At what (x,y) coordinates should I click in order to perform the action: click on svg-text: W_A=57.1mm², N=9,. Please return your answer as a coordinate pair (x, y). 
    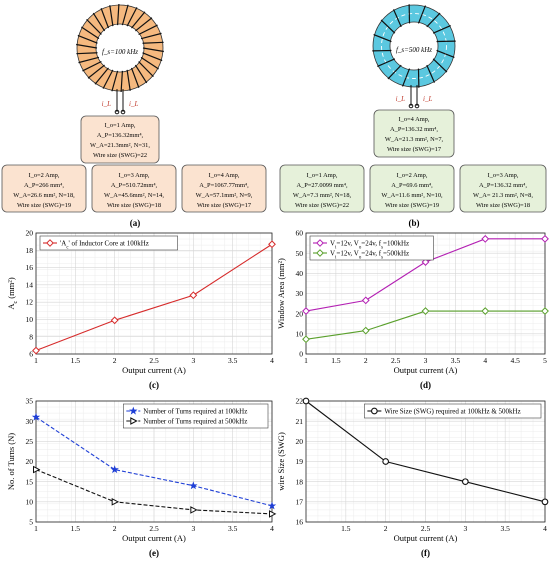
    Looking at the image, I should click on (224, 195).